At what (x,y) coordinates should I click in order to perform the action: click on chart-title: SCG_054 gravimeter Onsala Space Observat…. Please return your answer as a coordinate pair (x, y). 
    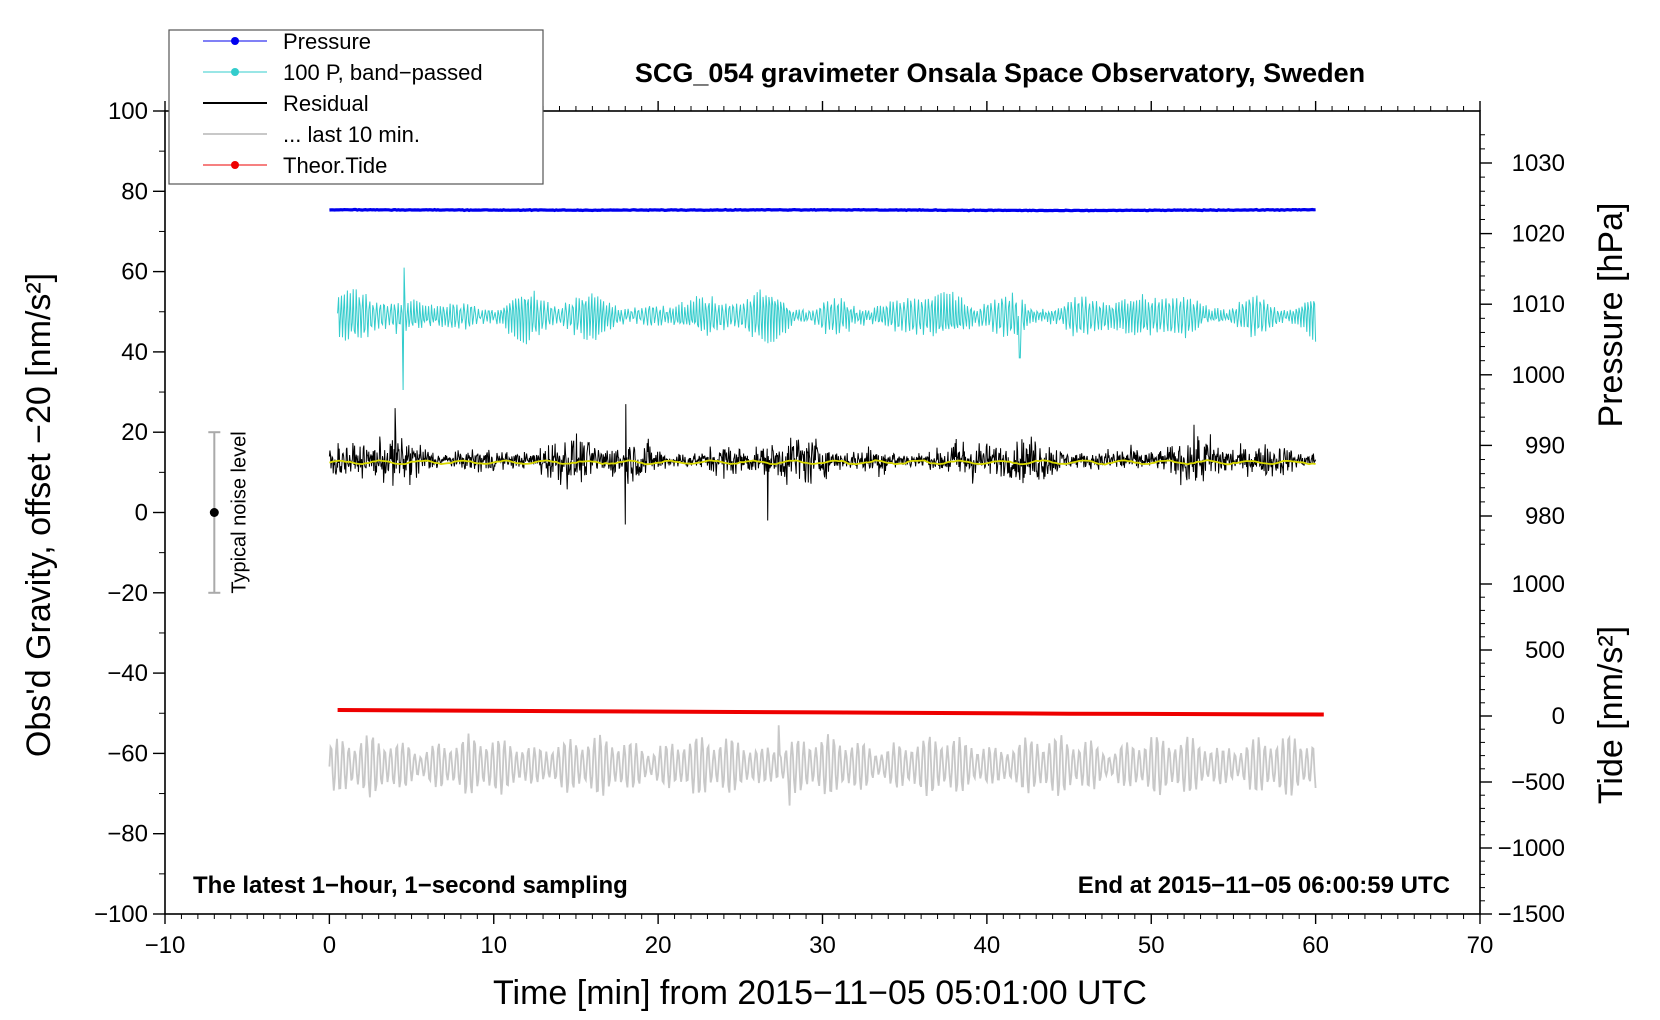
    Looking at the image, I should click on (1000, 73).